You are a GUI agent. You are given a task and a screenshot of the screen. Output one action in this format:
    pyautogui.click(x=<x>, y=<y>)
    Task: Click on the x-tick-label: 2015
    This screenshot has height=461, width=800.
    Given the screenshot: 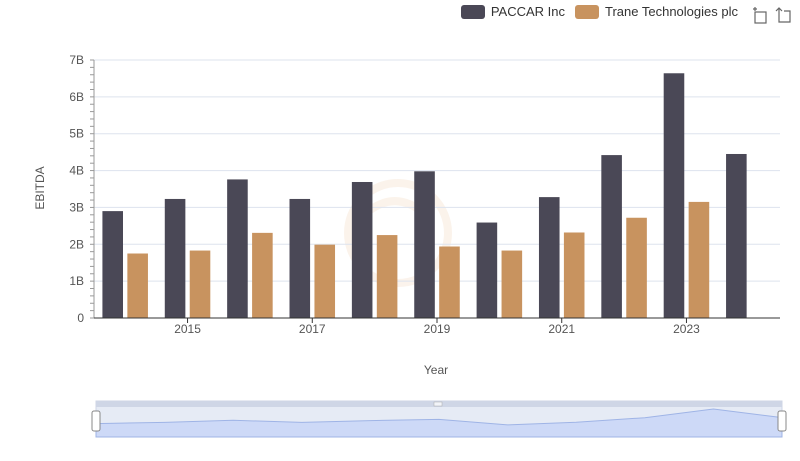 What is the action you would take?
    pyautogui.click(x=187, y=329)
    